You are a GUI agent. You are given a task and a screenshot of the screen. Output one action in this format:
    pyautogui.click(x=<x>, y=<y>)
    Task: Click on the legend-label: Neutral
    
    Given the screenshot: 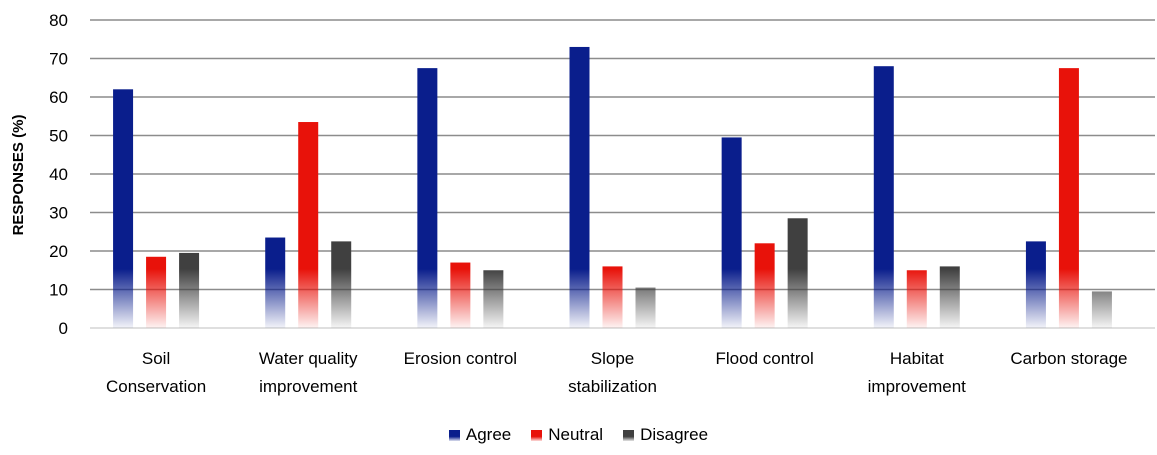 What is the action you would take?
    pyautogui.click(x=576, y=434)
    